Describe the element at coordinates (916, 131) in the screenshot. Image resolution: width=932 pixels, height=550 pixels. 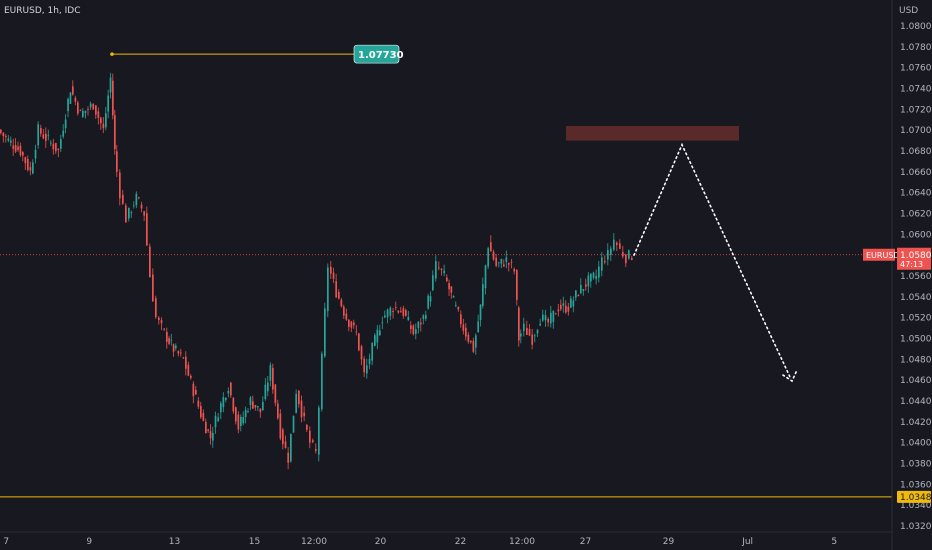
I see `price-tick-label: 1.07000` at that location.